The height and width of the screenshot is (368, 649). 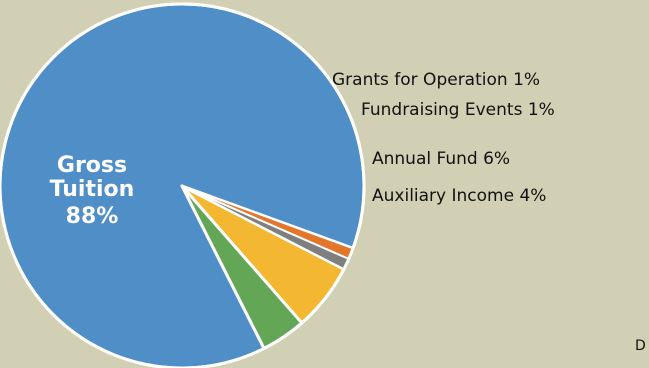 What do you see at coordinates (441, 159) in the screenshot?
I see `label-annual-fund: Annual Fund 6%` at bounding box center [441, 159].